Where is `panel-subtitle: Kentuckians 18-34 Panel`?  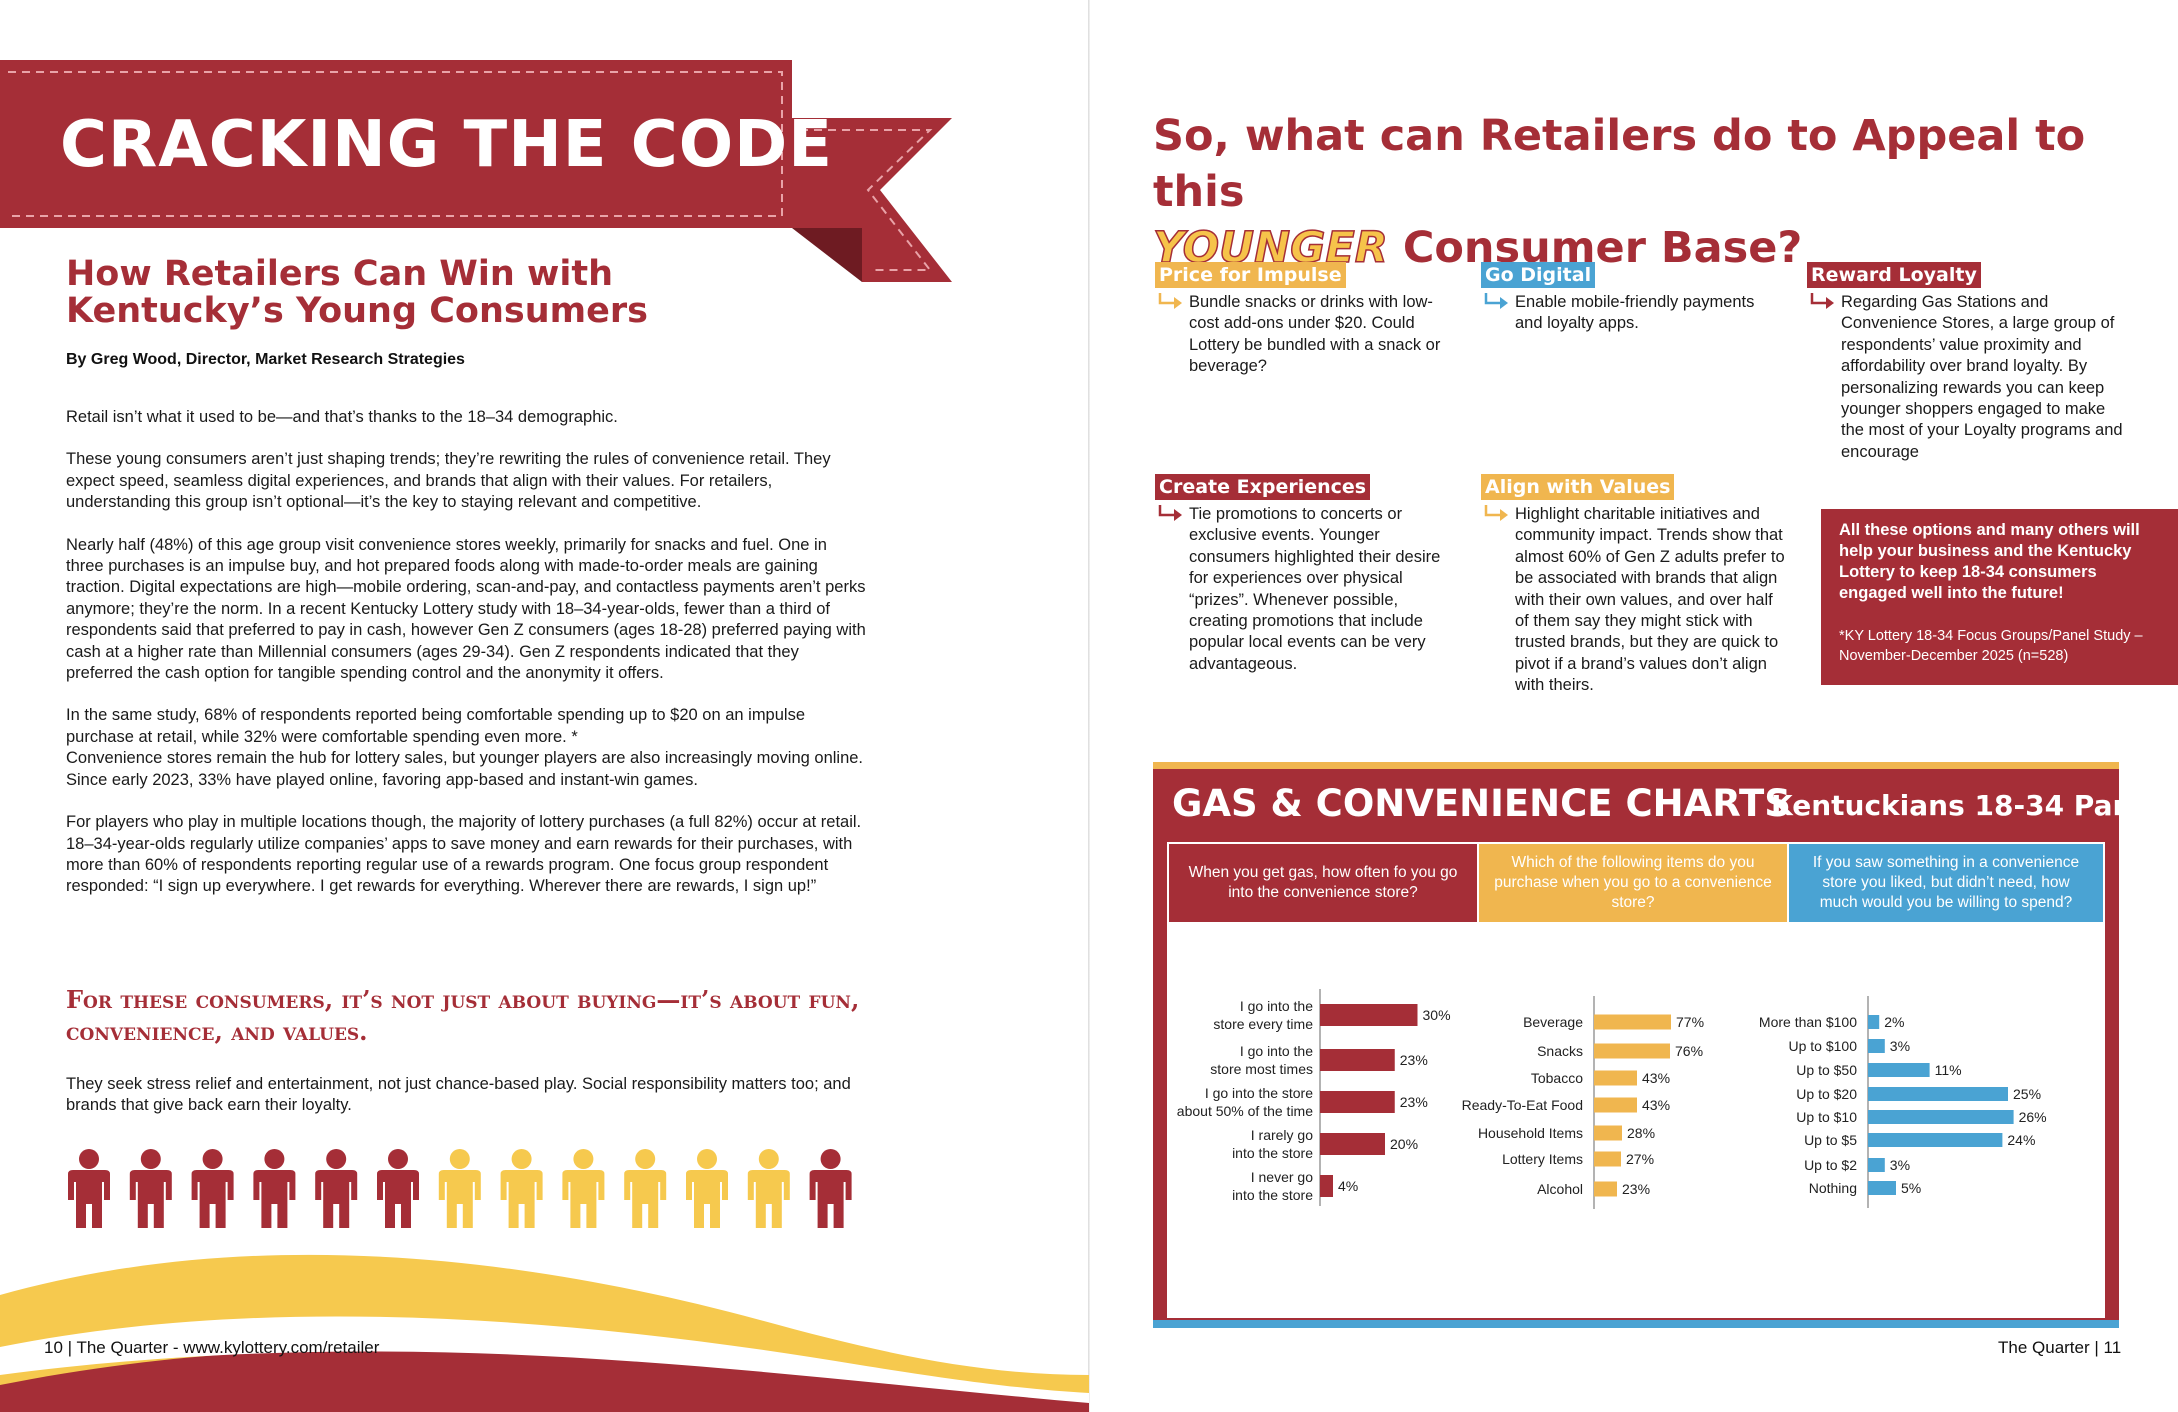
panel-subtitle: Kentuckians 18-34 Panel is located at coordinates (1966, 805).